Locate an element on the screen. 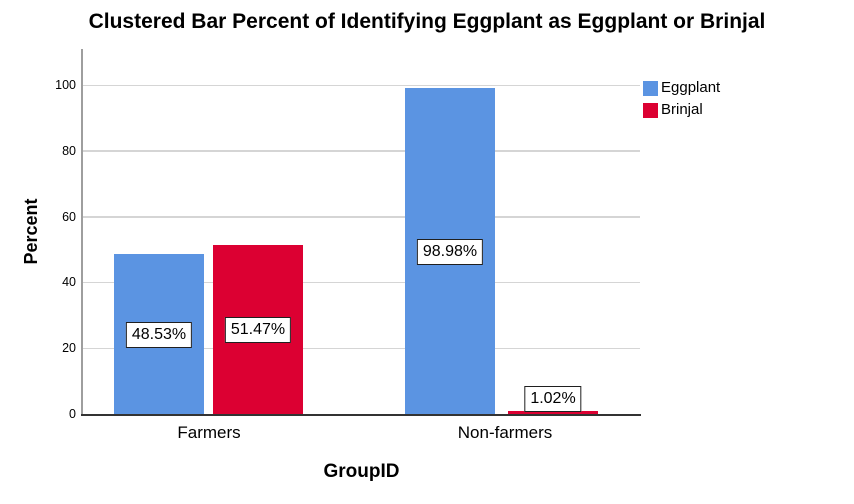 The width and height of the screenshot is (854, 504). legend-item-eggplant: Eggplant is located at coordinates (681, 88).